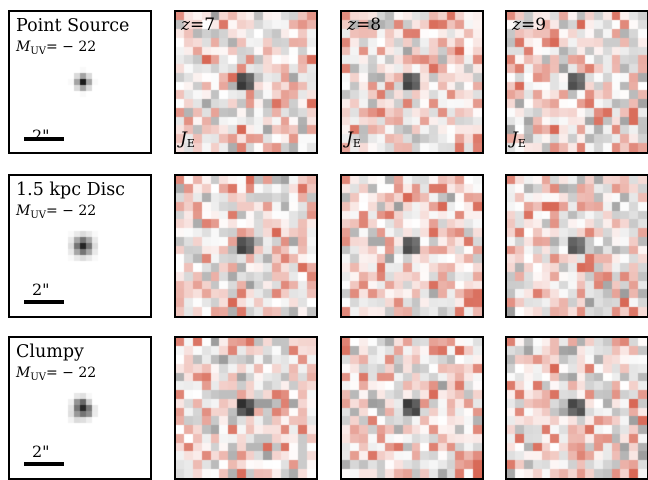  Describe the element at coordinates (80, 82) in the screenshot. I see `source-panel-point: Point Source MUV= − 22 2"` at that location.